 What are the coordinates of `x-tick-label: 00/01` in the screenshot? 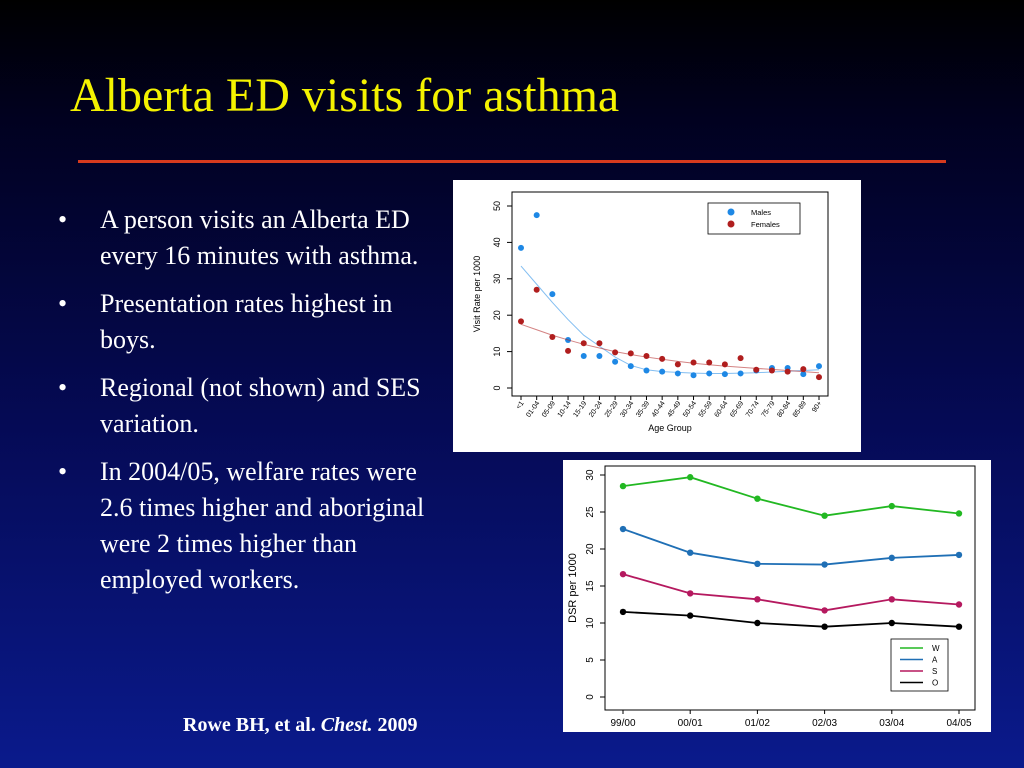 It's located at (690, 723).